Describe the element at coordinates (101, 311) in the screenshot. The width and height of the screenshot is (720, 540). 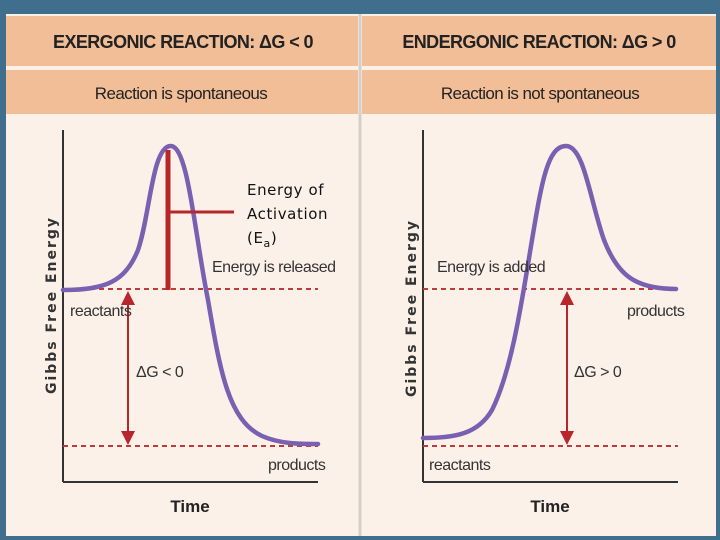
I see `left-start-label: reactants` at that location.